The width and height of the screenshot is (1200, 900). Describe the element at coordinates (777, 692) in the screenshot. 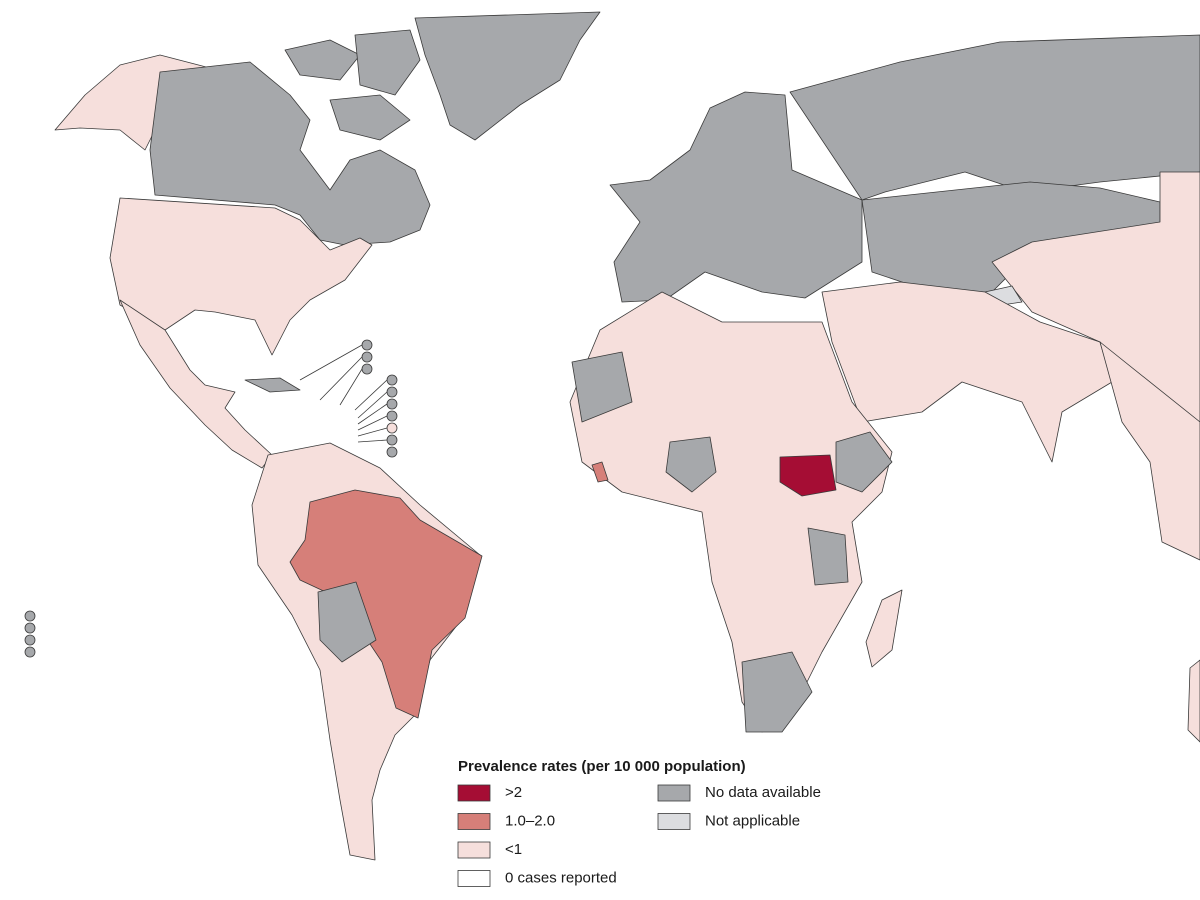

I see `southern-africa` at that location.